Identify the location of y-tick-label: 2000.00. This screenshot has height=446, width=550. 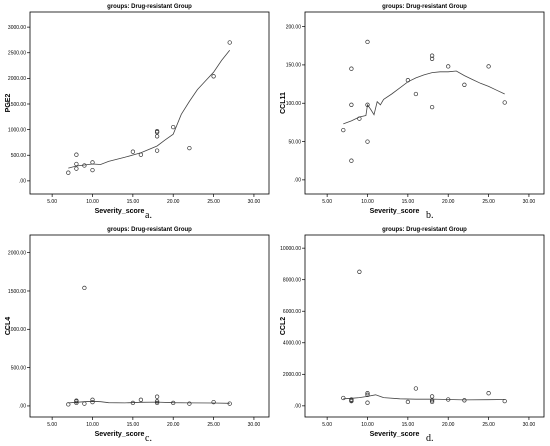
(17, 253).